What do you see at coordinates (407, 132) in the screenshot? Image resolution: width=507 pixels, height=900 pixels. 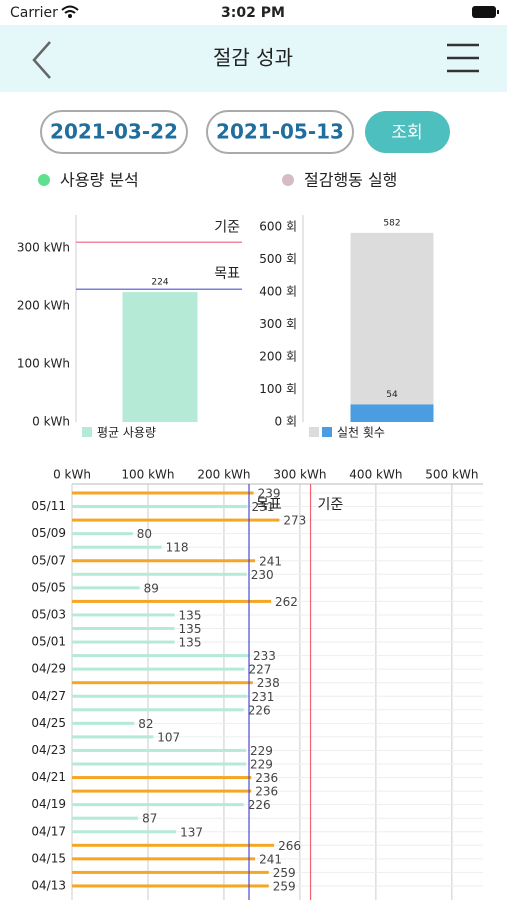 I see `search-button` at bounding box center [407, 132].